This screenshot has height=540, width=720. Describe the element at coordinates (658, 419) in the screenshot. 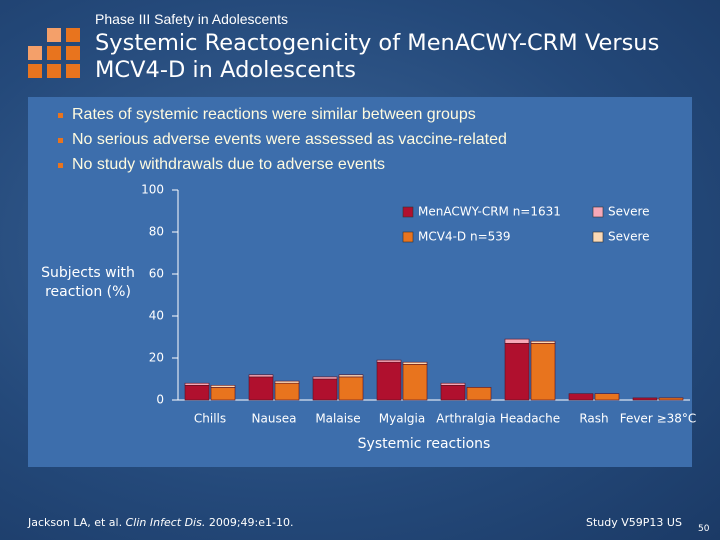

I see `x-tick-label: Fever ≥38°C` at that location.